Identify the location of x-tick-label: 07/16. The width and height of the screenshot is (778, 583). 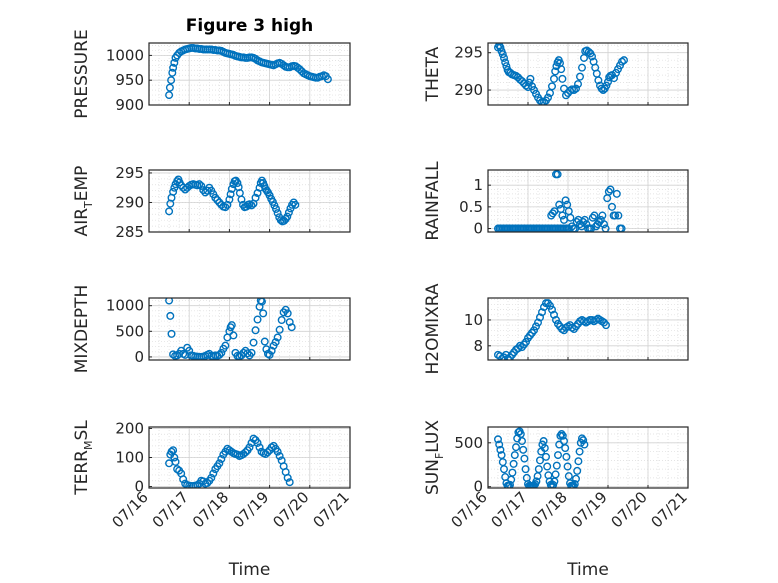
(130, 509).